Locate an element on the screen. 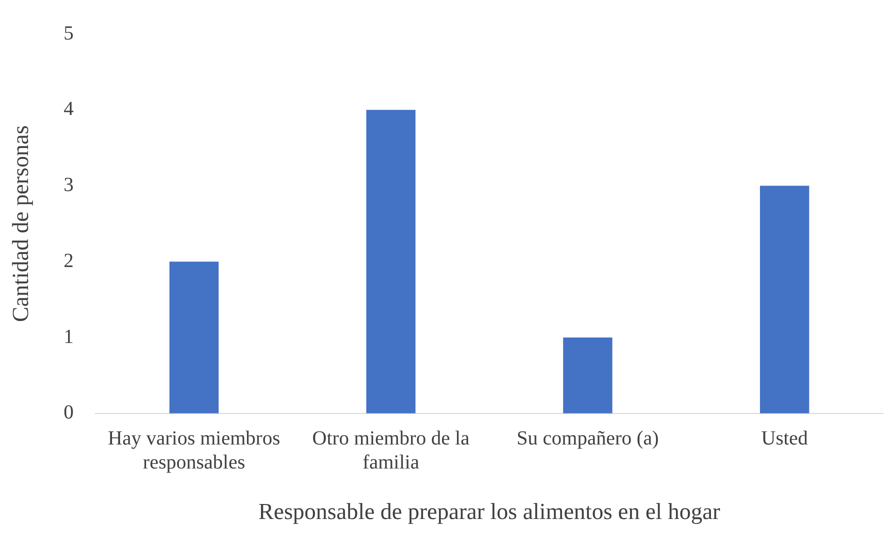  y-tick-label: 5 is located at coordinates (69, 33).